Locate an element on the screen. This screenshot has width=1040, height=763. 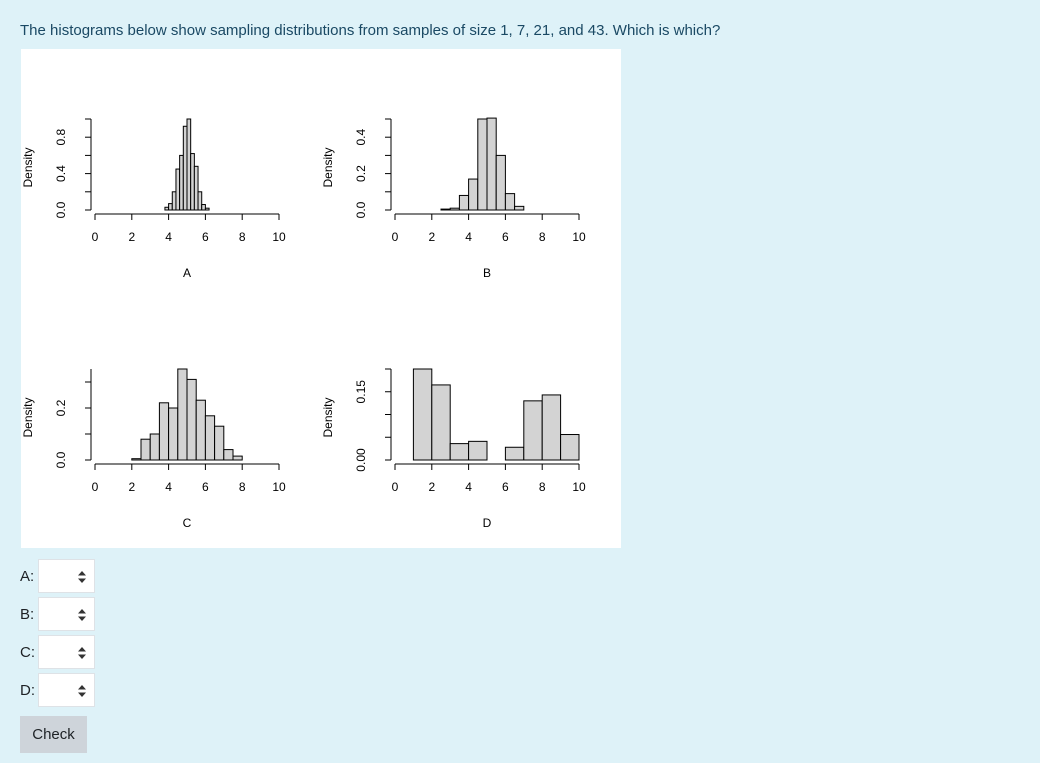
panel-d-x-tick-label-4: 8 is located at coordinates (542, 487).